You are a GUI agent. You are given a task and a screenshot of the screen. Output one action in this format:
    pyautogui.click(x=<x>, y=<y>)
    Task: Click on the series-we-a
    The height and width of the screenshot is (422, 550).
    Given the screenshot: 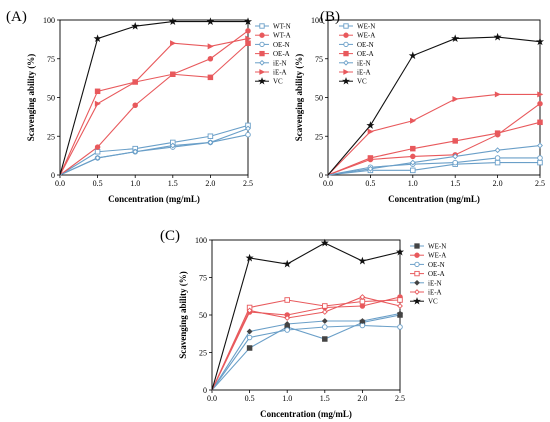 What is the action you would take?
    pyautogui.click(x=307, y=342)
    